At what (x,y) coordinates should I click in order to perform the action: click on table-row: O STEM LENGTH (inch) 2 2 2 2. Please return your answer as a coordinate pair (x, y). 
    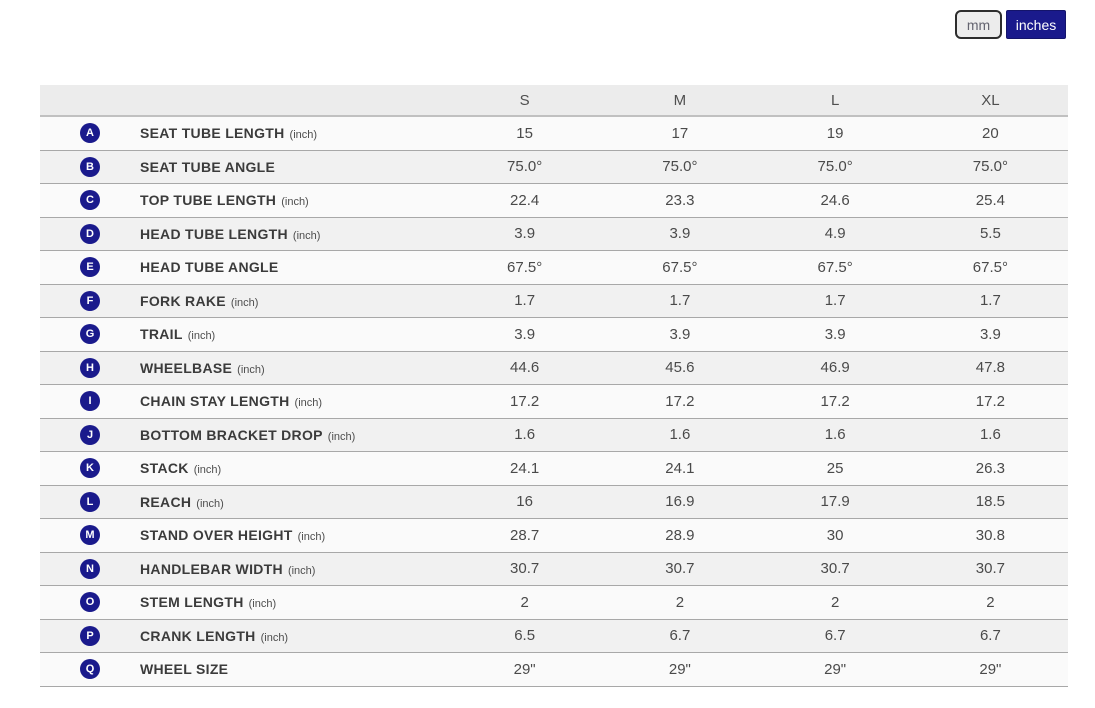
    Looking at the image, I should click on (554, 603).